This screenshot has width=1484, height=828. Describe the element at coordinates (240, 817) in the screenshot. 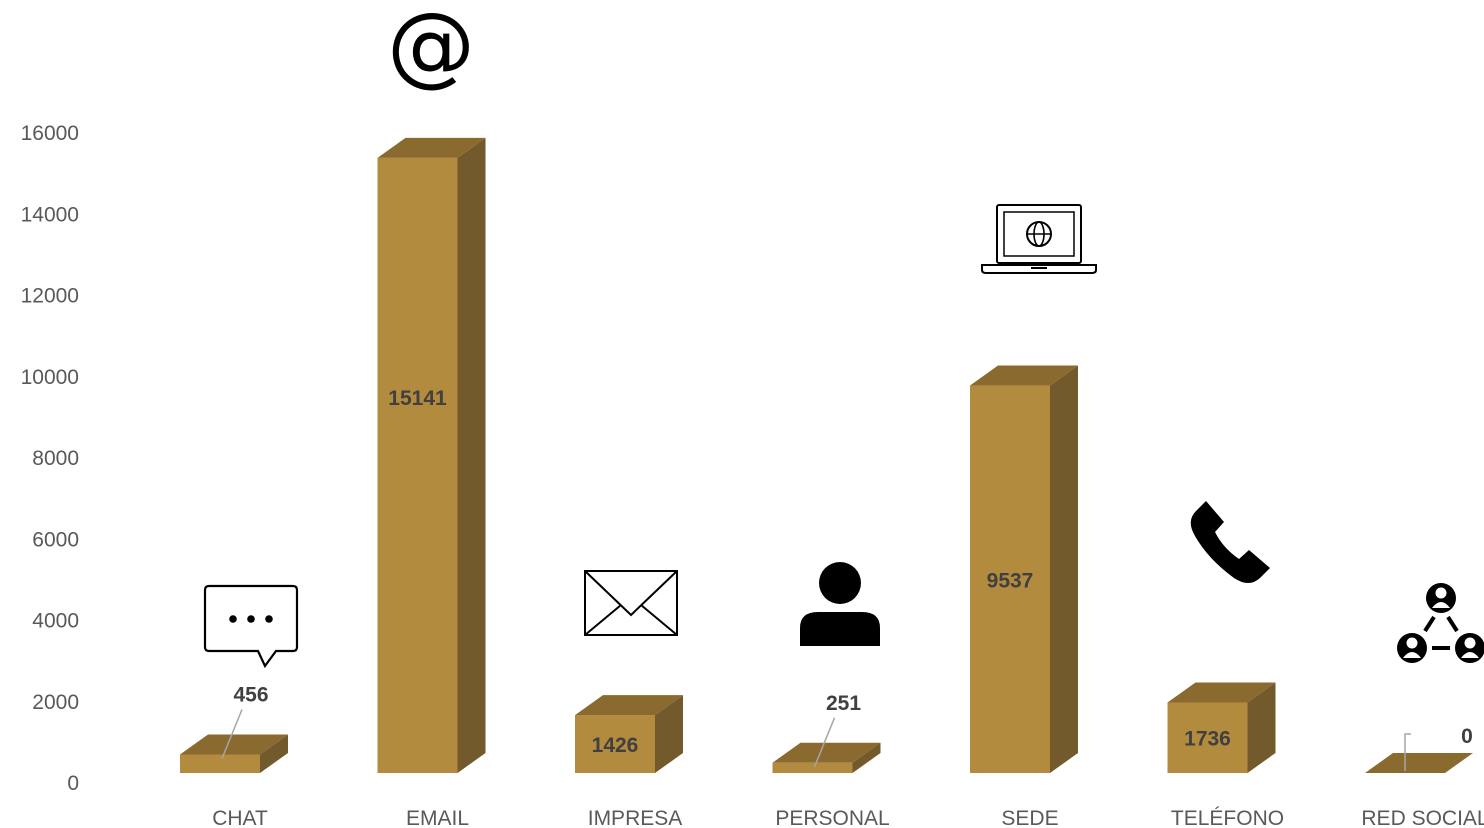

I see `x-tick-label: CHAT` at that location.